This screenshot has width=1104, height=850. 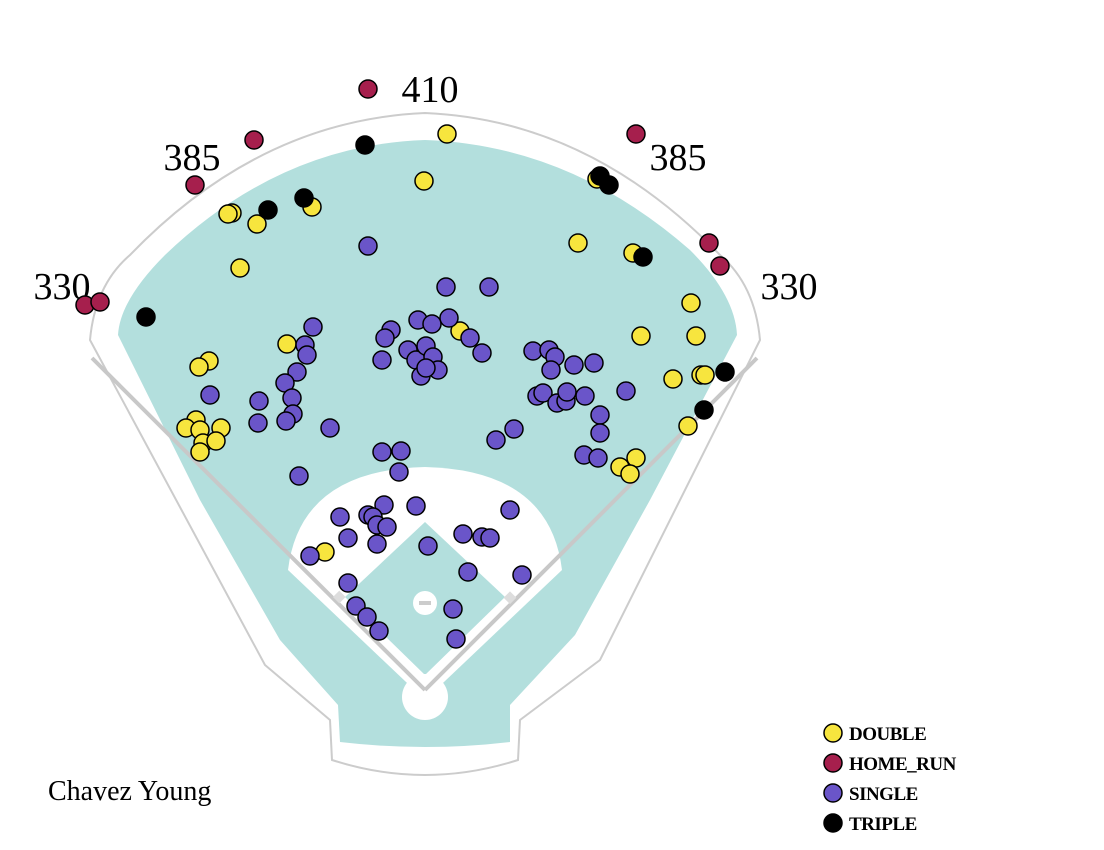 I want to click on distance-label: 330, so click(x=789, y=287).